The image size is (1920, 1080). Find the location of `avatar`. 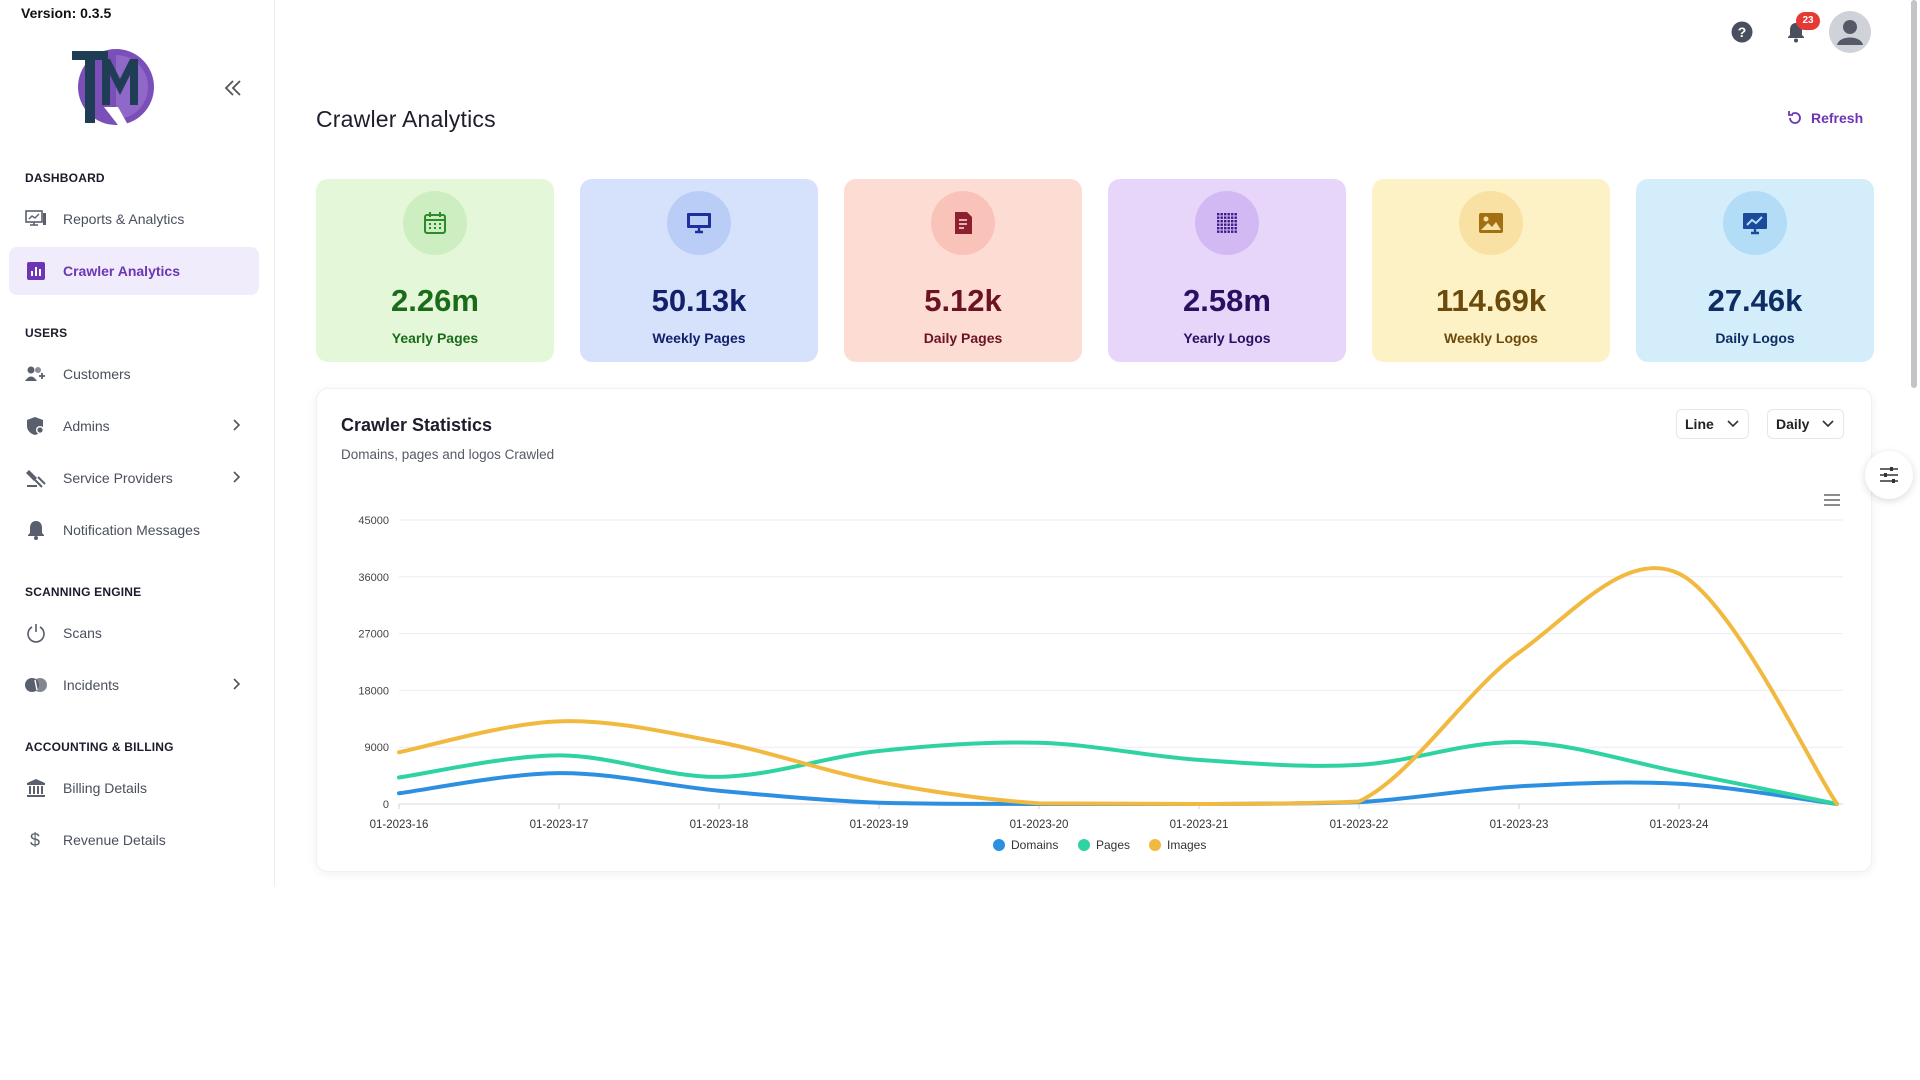

avatar is located at coordinates (1850, 32).